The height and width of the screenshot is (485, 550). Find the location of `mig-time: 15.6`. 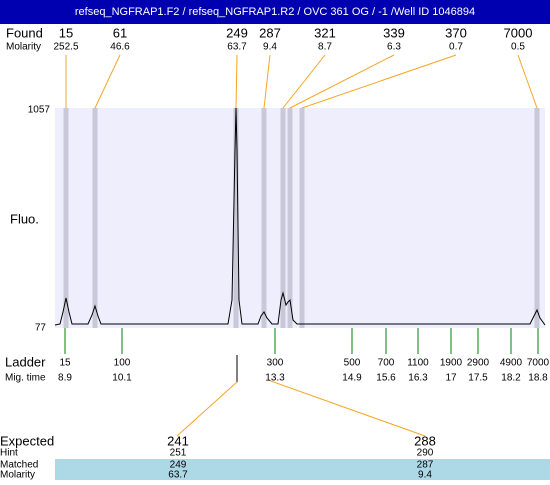

mig-time: 15.6 is located at coordinates (386, 378).